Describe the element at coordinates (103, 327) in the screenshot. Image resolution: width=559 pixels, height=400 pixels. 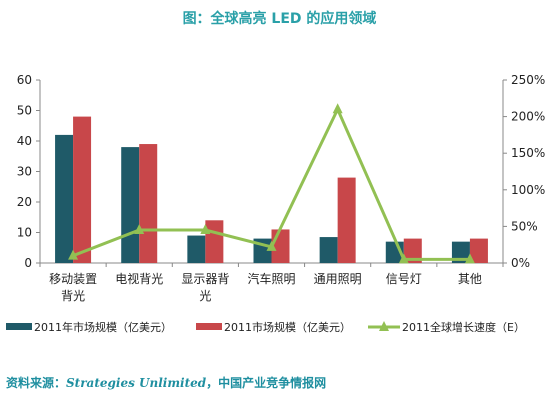
I see `legend-label: 2011年市场规模（亿美元）` at that location.